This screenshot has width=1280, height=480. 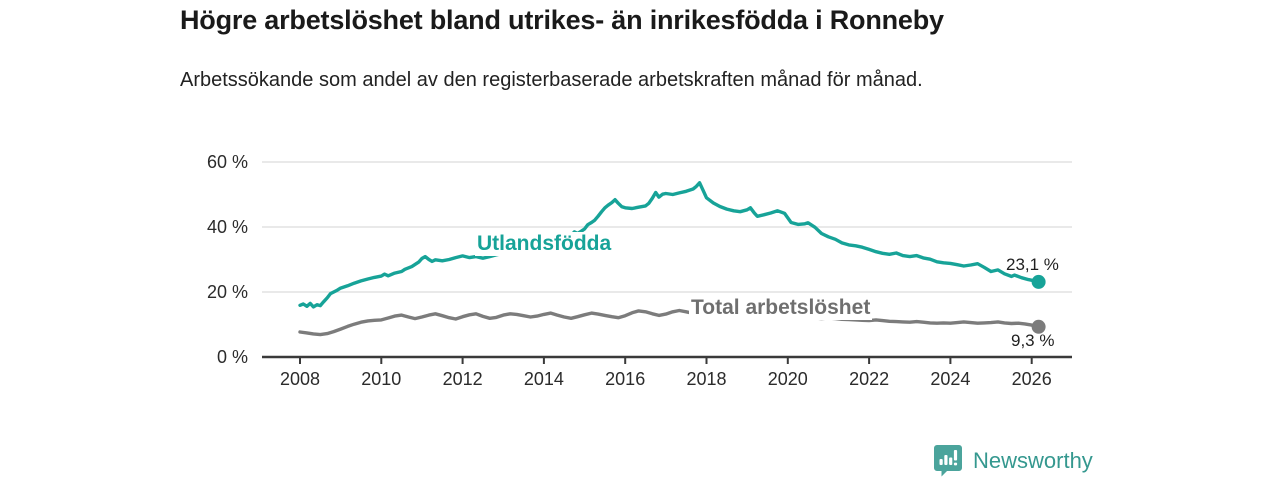 What do you see at coordinates (706, 379) in the screenshot?
I see `x-axis-label: 2018` at bounding box center [706, 379].